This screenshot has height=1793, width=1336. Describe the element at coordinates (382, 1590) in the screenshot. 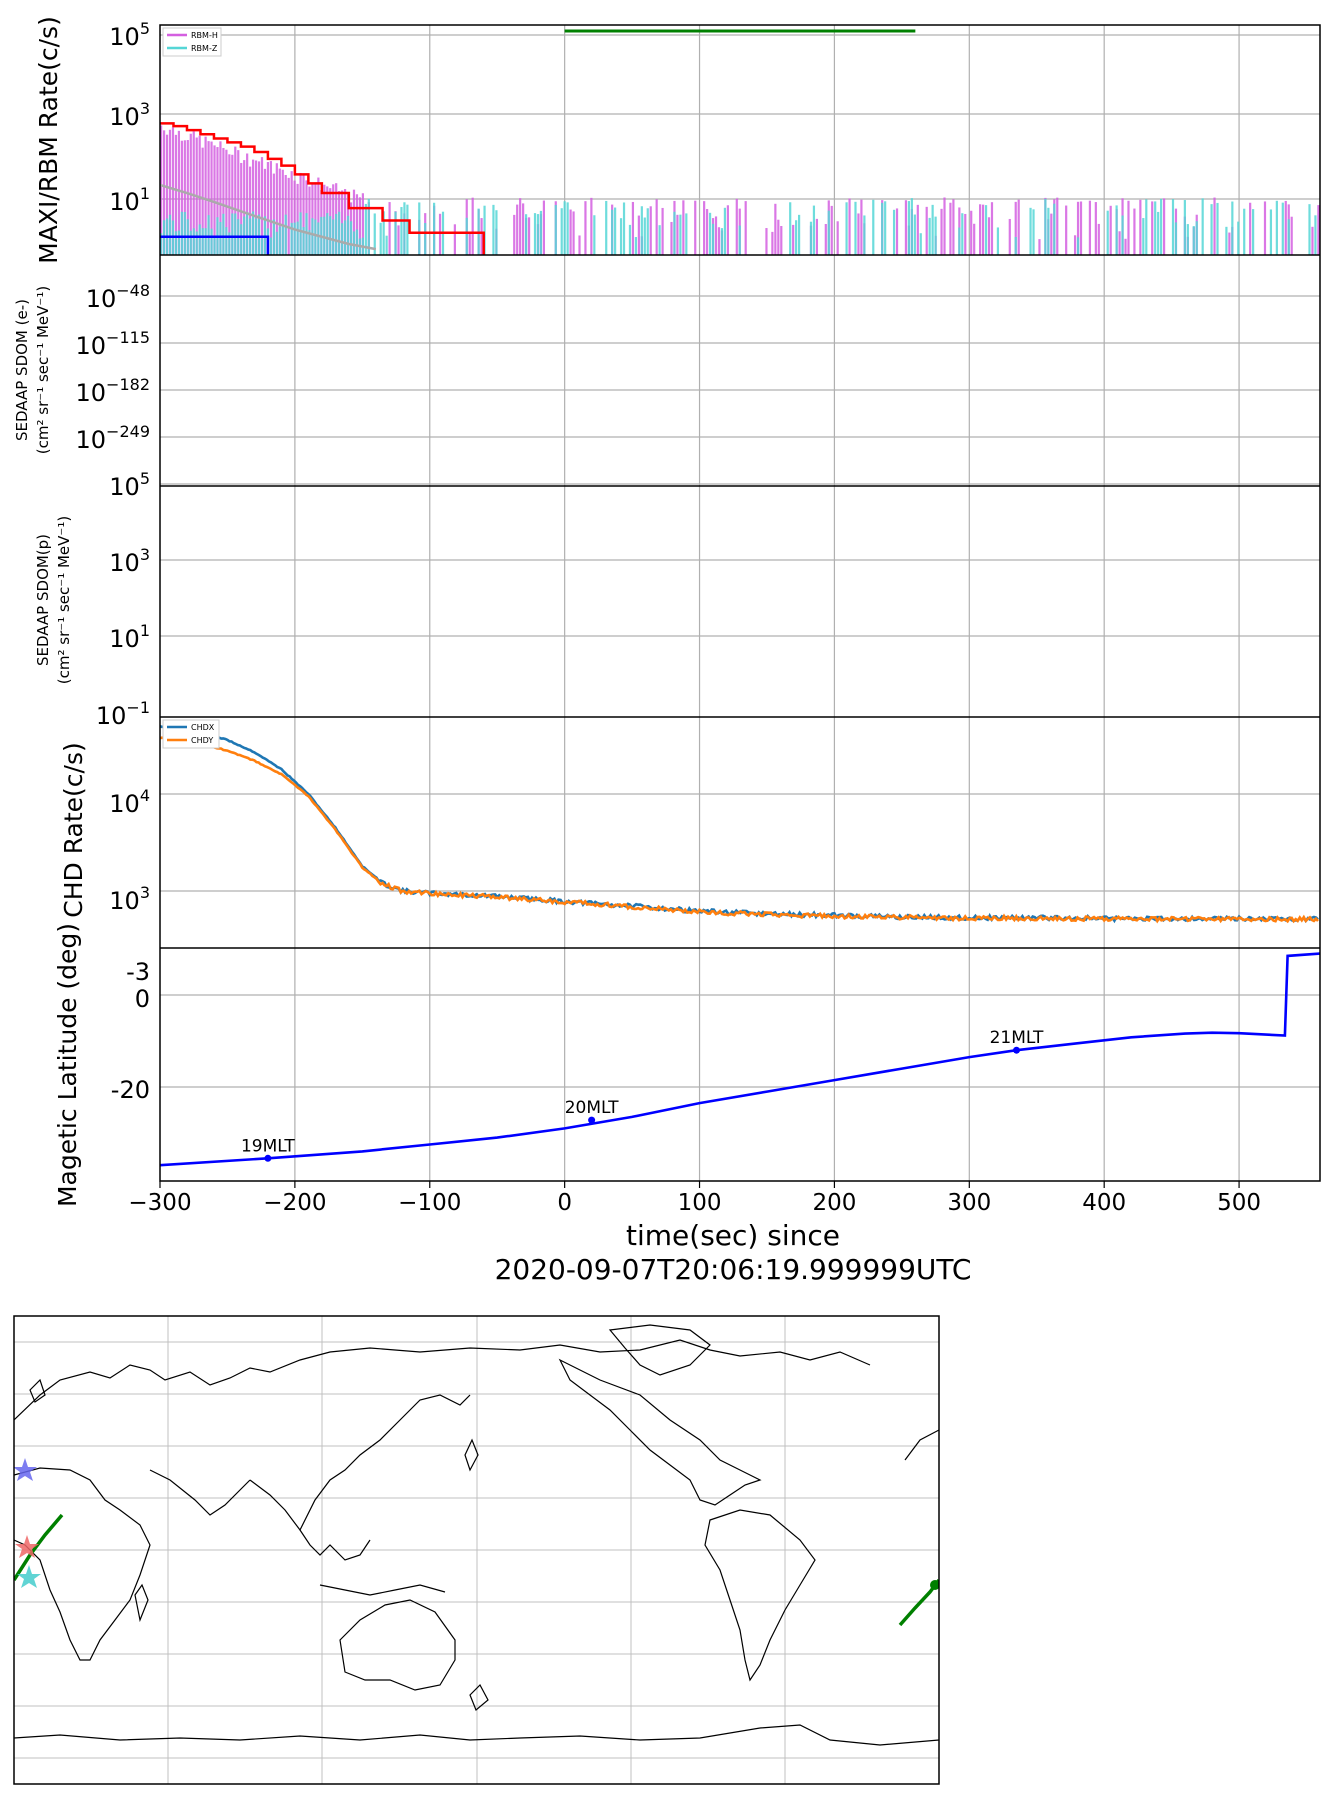

I see `coast-indonesia` at that location.